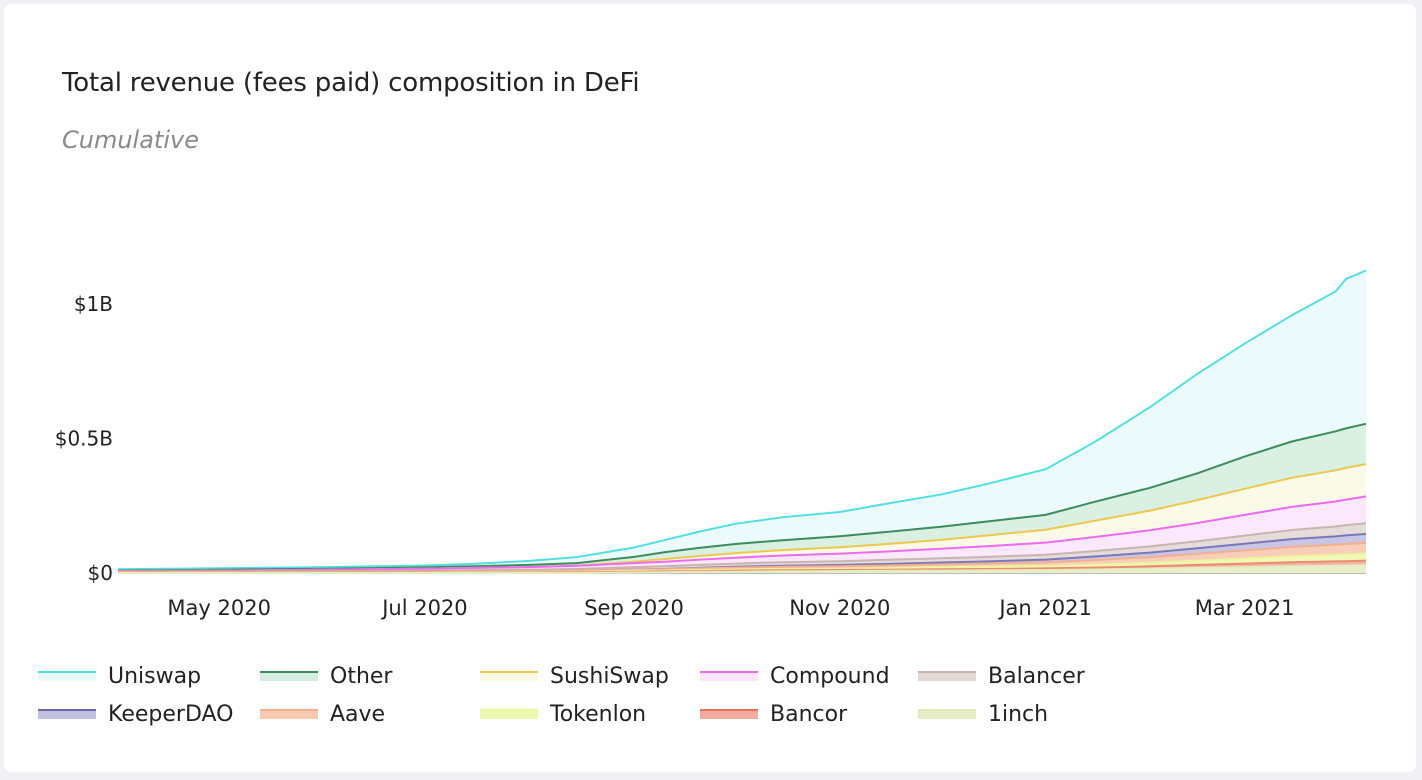 This screenshot has width=1422, height=780. Describe the element at coordinates (1245, 608) in the screenshot. I see `x-tick-label: Mar 2021` at that location.